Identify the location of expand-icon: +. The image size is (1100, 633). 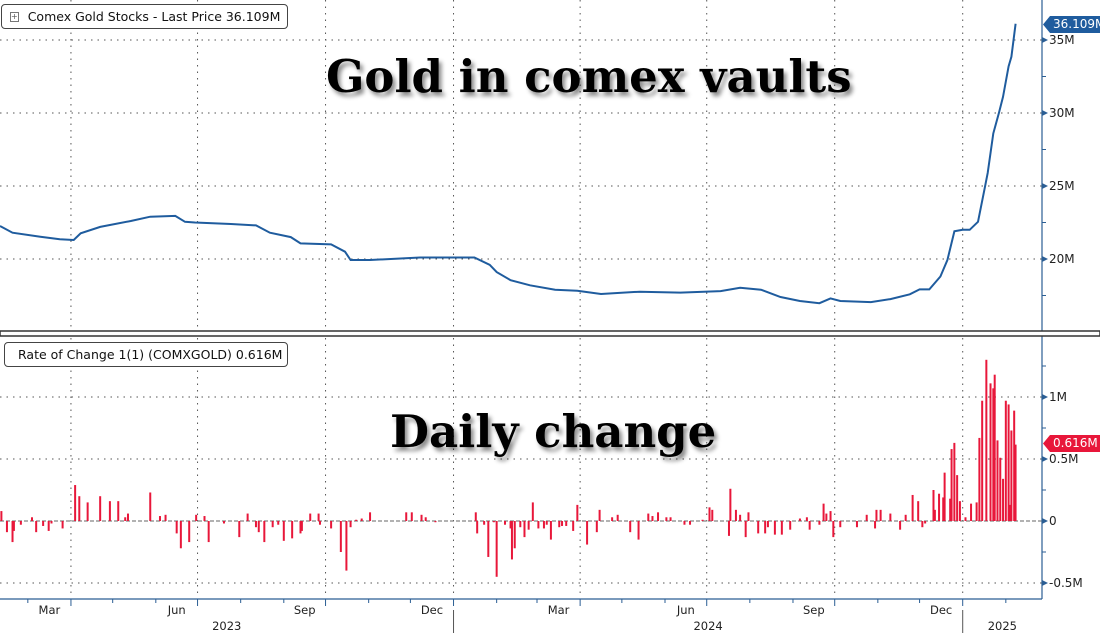
(14, 16).